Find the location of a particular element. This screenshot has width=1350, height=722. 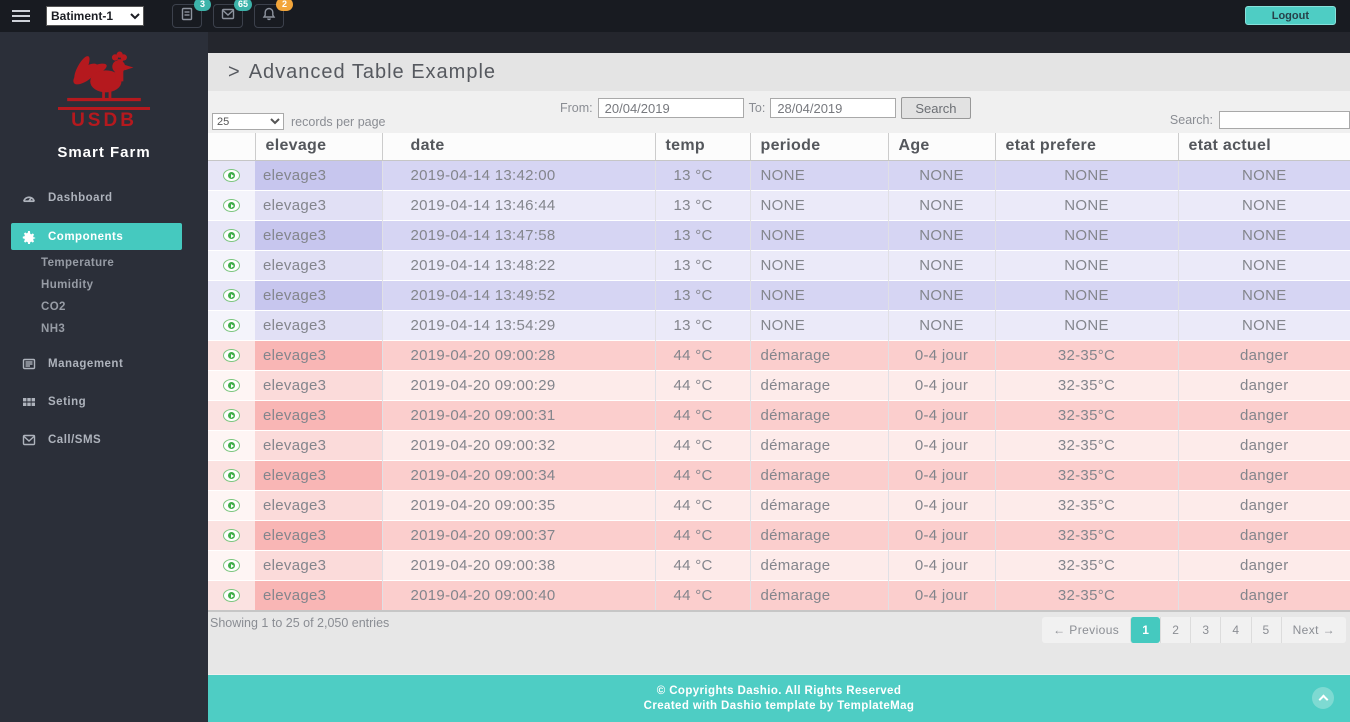

building-select: Batiment-1 is located at coordinates (95, 16).